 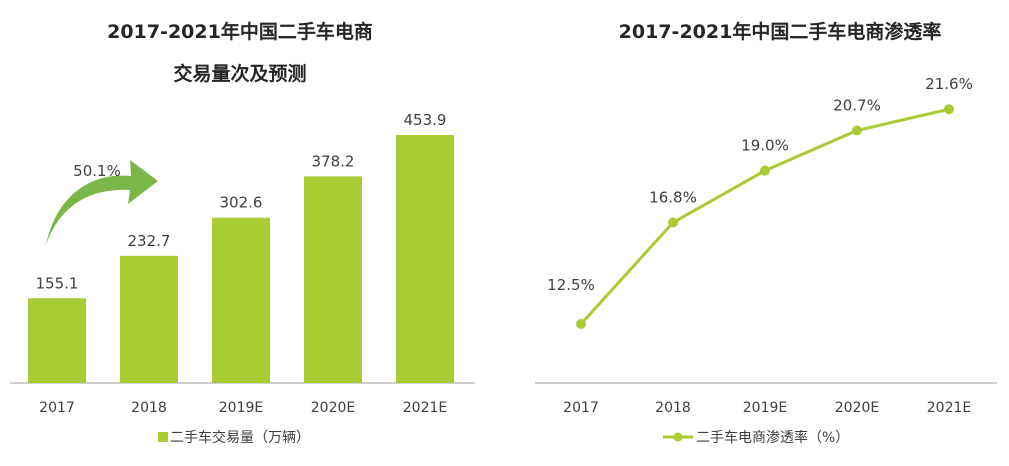 I want to click on growth-annotation: 50.1%, so click(x=97, y=171).